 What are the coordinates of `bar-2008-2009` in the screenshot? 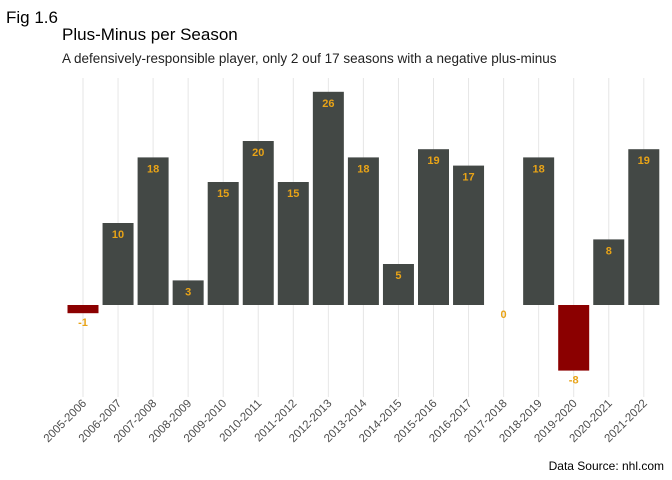 It's located at (188, 292).